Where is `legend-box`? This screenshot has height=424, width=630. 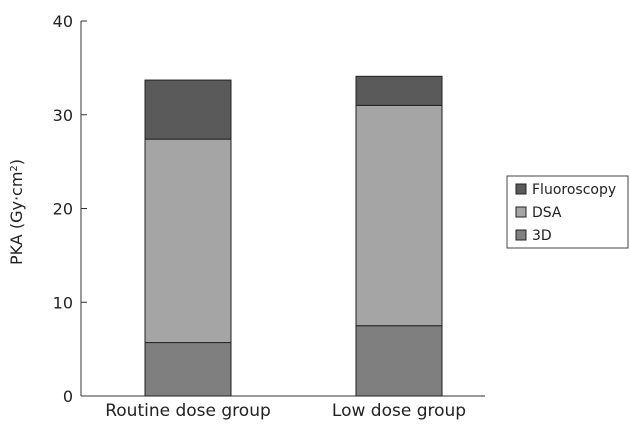
legend-box is located at coordinates (567, 212).